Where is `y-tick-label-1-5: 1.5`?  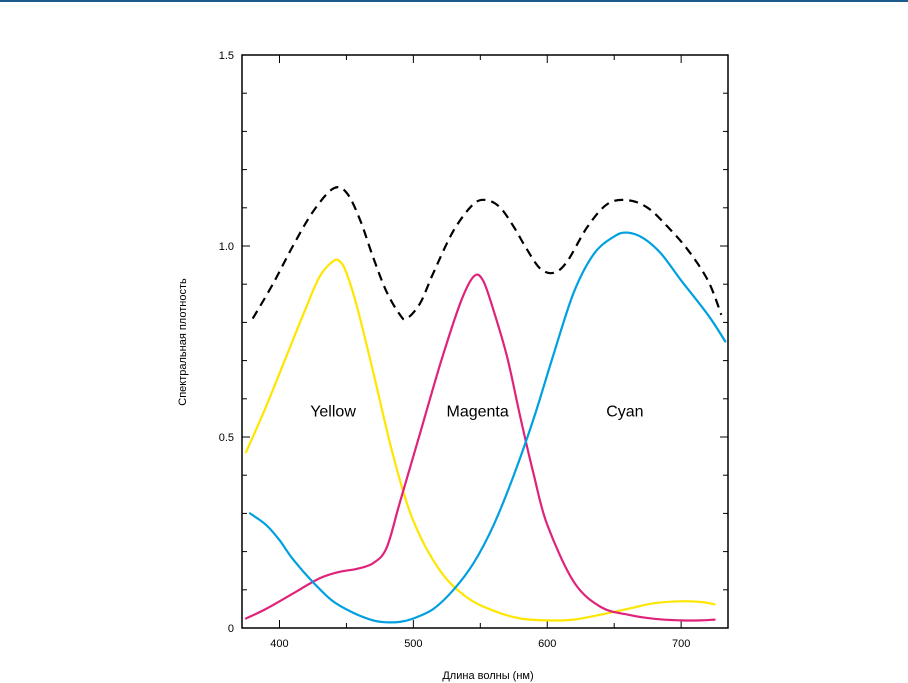 y-tick-label-1-5: 1.5 is located at coordinates (226, 56).